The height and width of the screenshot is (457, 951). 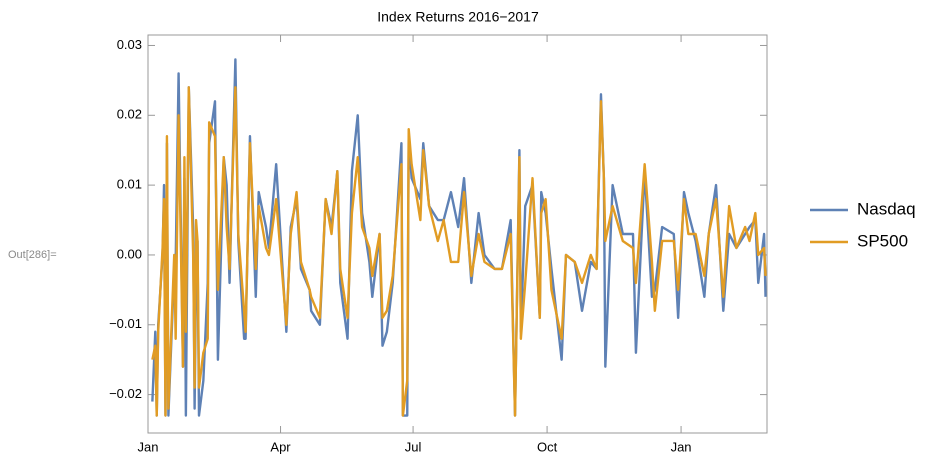 I want to click on y-tick-label: 0.01, so click(x=129, y=184).